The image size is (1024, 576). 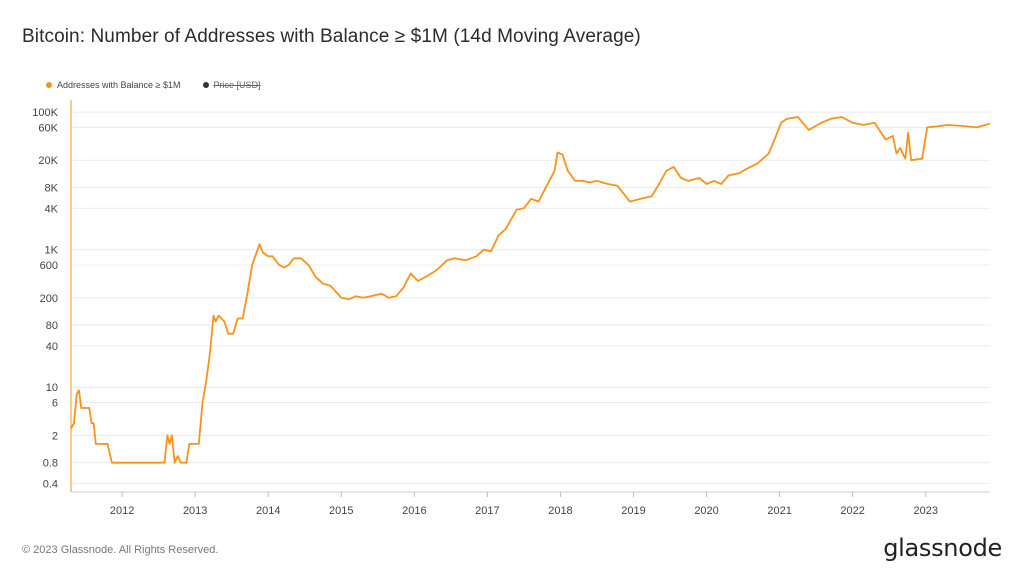 I want to click on y-tick-label: 40, so click(x=52, y=347).